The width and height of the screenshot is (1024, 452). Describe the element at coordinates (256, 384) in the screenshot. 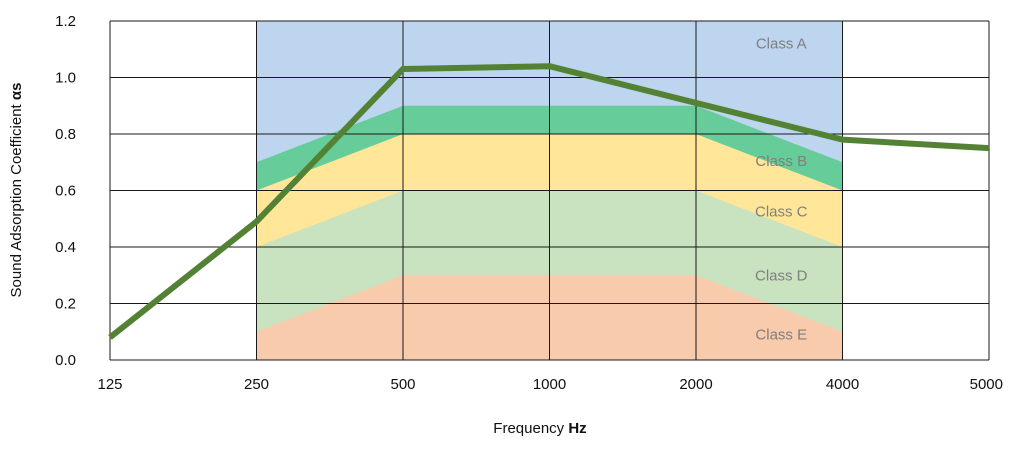

I see `x-tick-label: 250` at that location.